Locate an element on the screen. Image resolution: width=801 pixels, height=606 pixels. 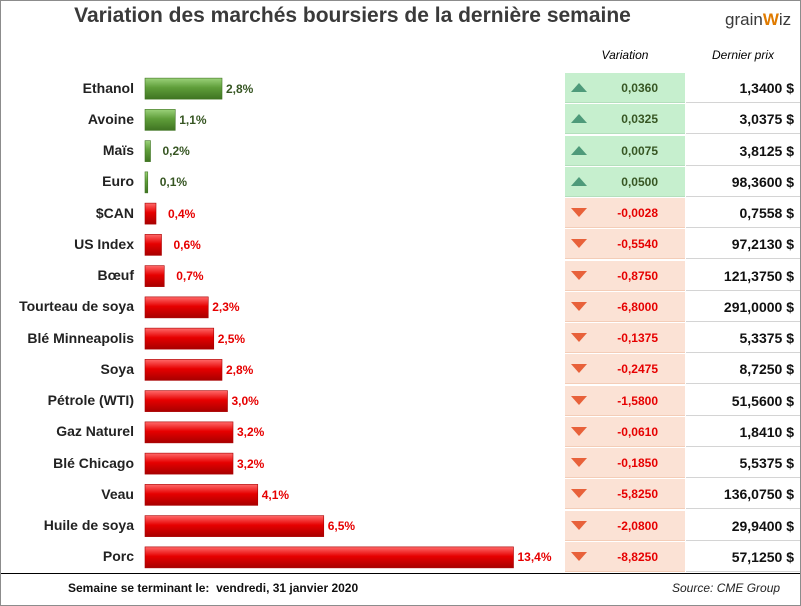
data-label: 0,7% is located at coordinates (190, 276).